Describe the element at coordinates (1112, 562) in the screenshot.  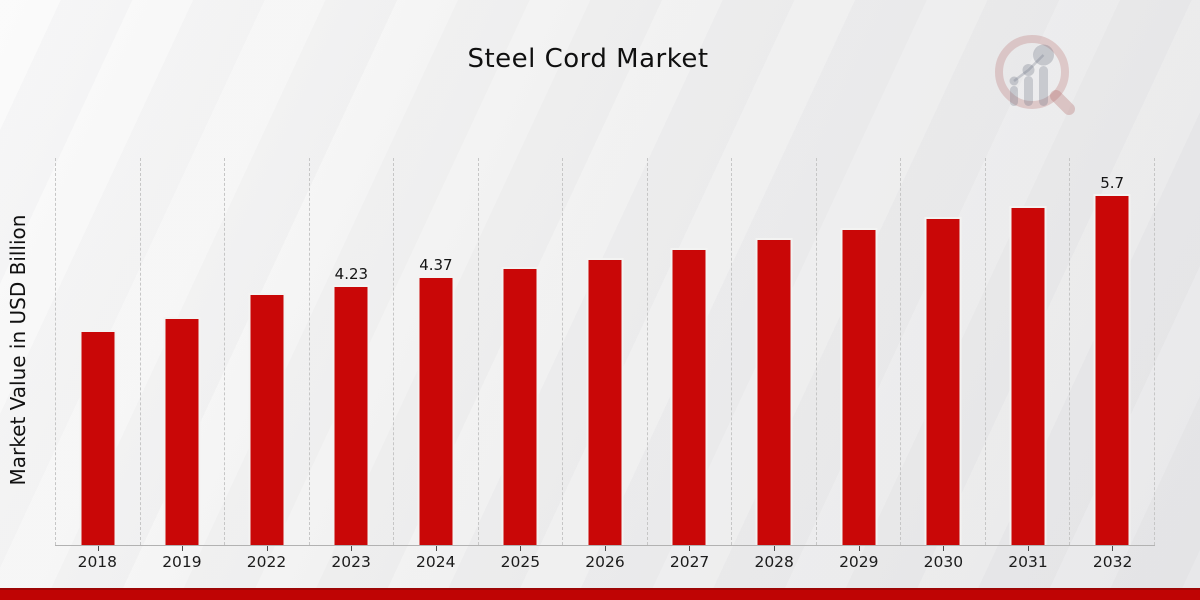
I see `x-axis-tick-label: 2032` at that location.